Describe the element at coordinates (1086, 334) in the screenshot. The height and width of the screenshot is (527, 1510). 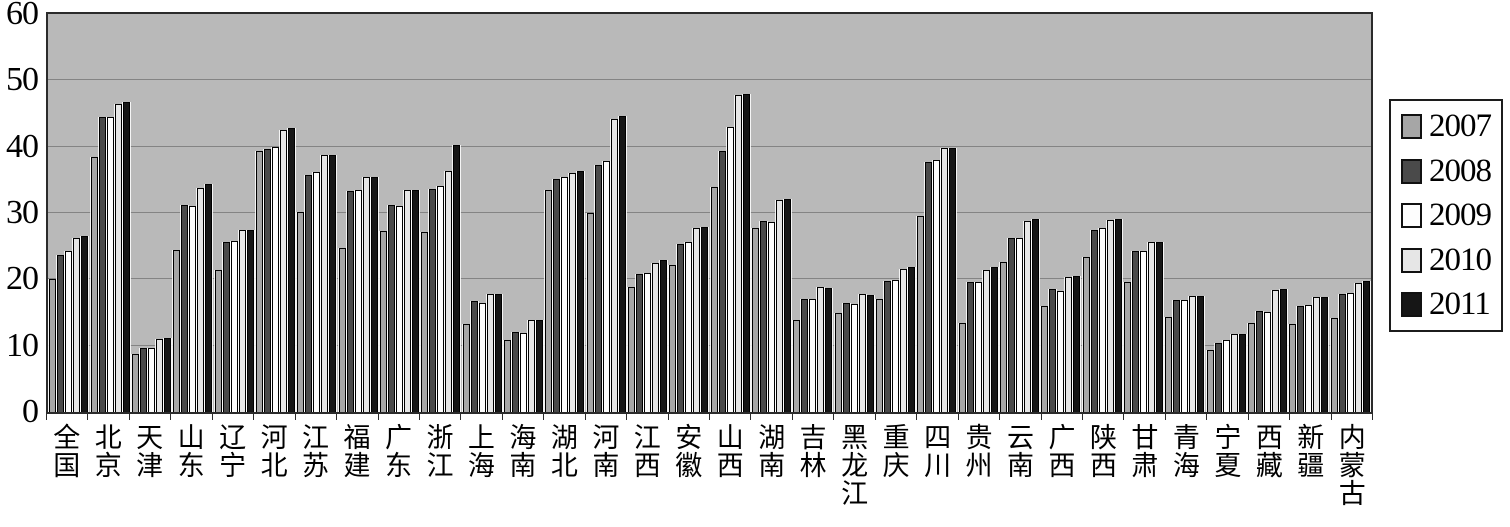
I see `bar-陕西-2007` at that location.